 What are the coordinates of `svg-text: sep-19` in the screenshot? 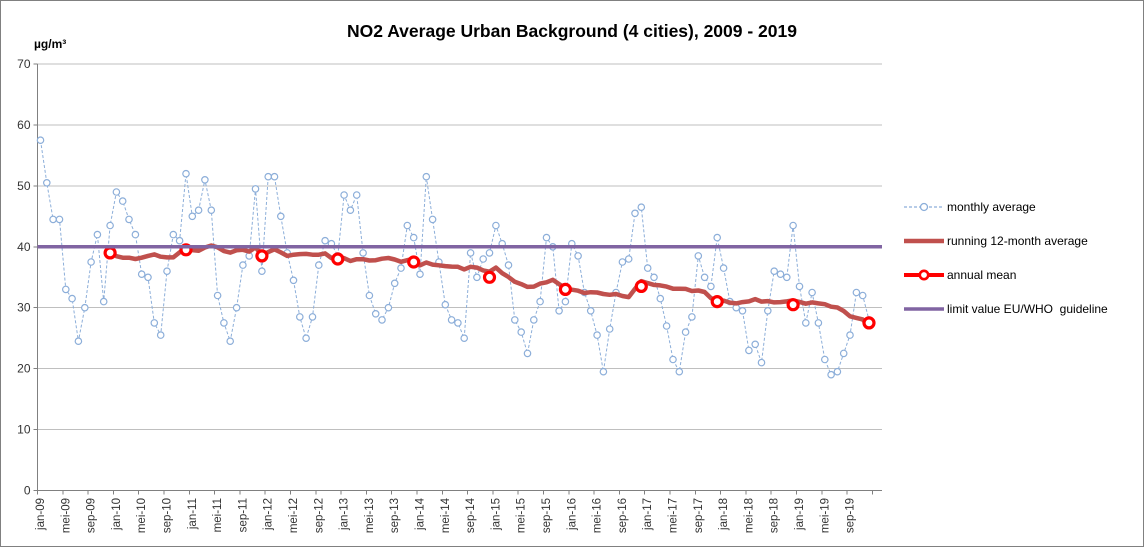 It's located at (851, 515).